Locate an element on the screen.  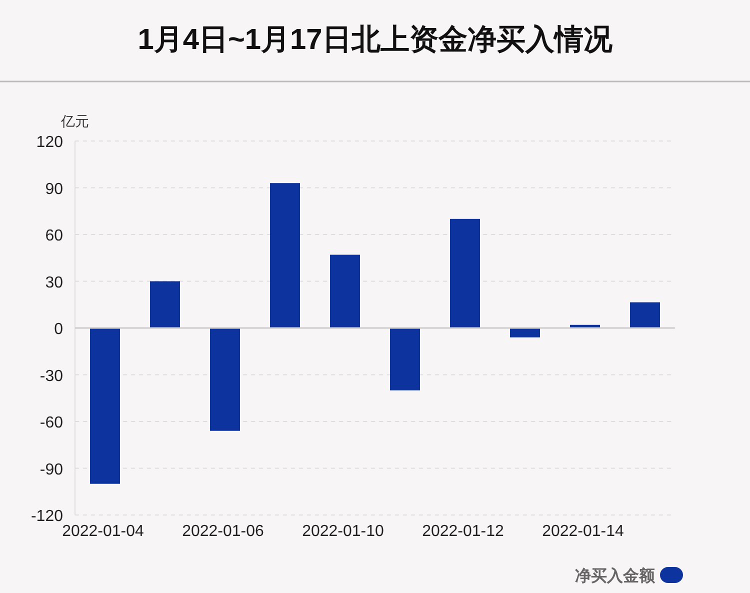
legend-label: 净买入金额 is located at coordinates (615, 576).